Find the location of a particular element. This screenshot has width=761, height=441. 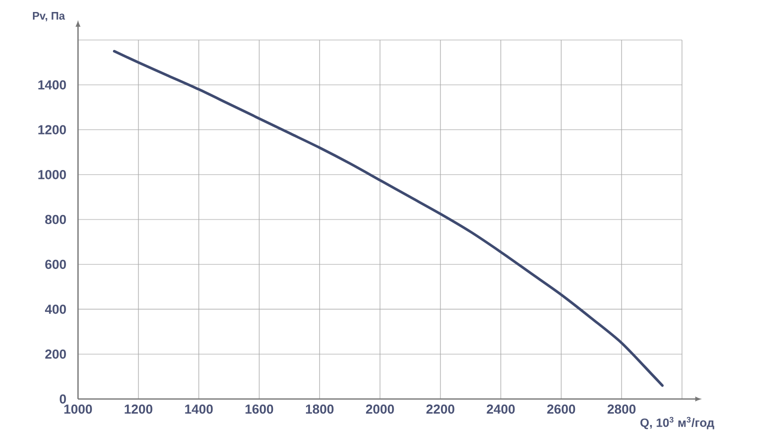

x-tick-label: 1800 is located at coordinates (320, 409).